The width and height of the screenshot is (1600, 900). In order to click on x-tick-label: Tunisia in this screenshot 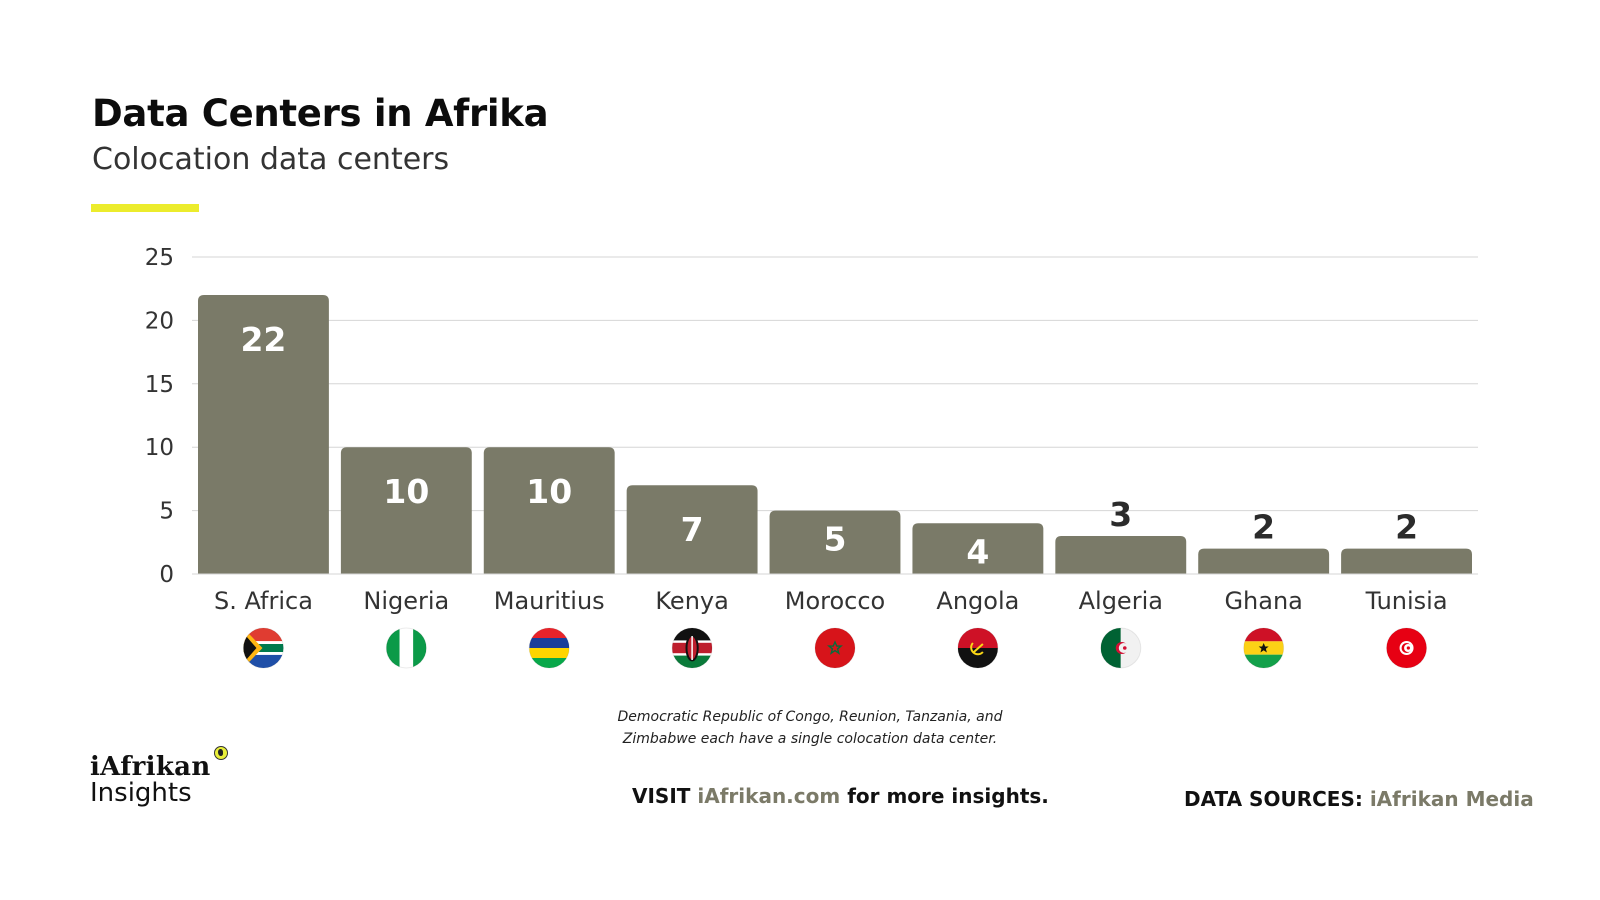, I will do `click(1406, 601)`.